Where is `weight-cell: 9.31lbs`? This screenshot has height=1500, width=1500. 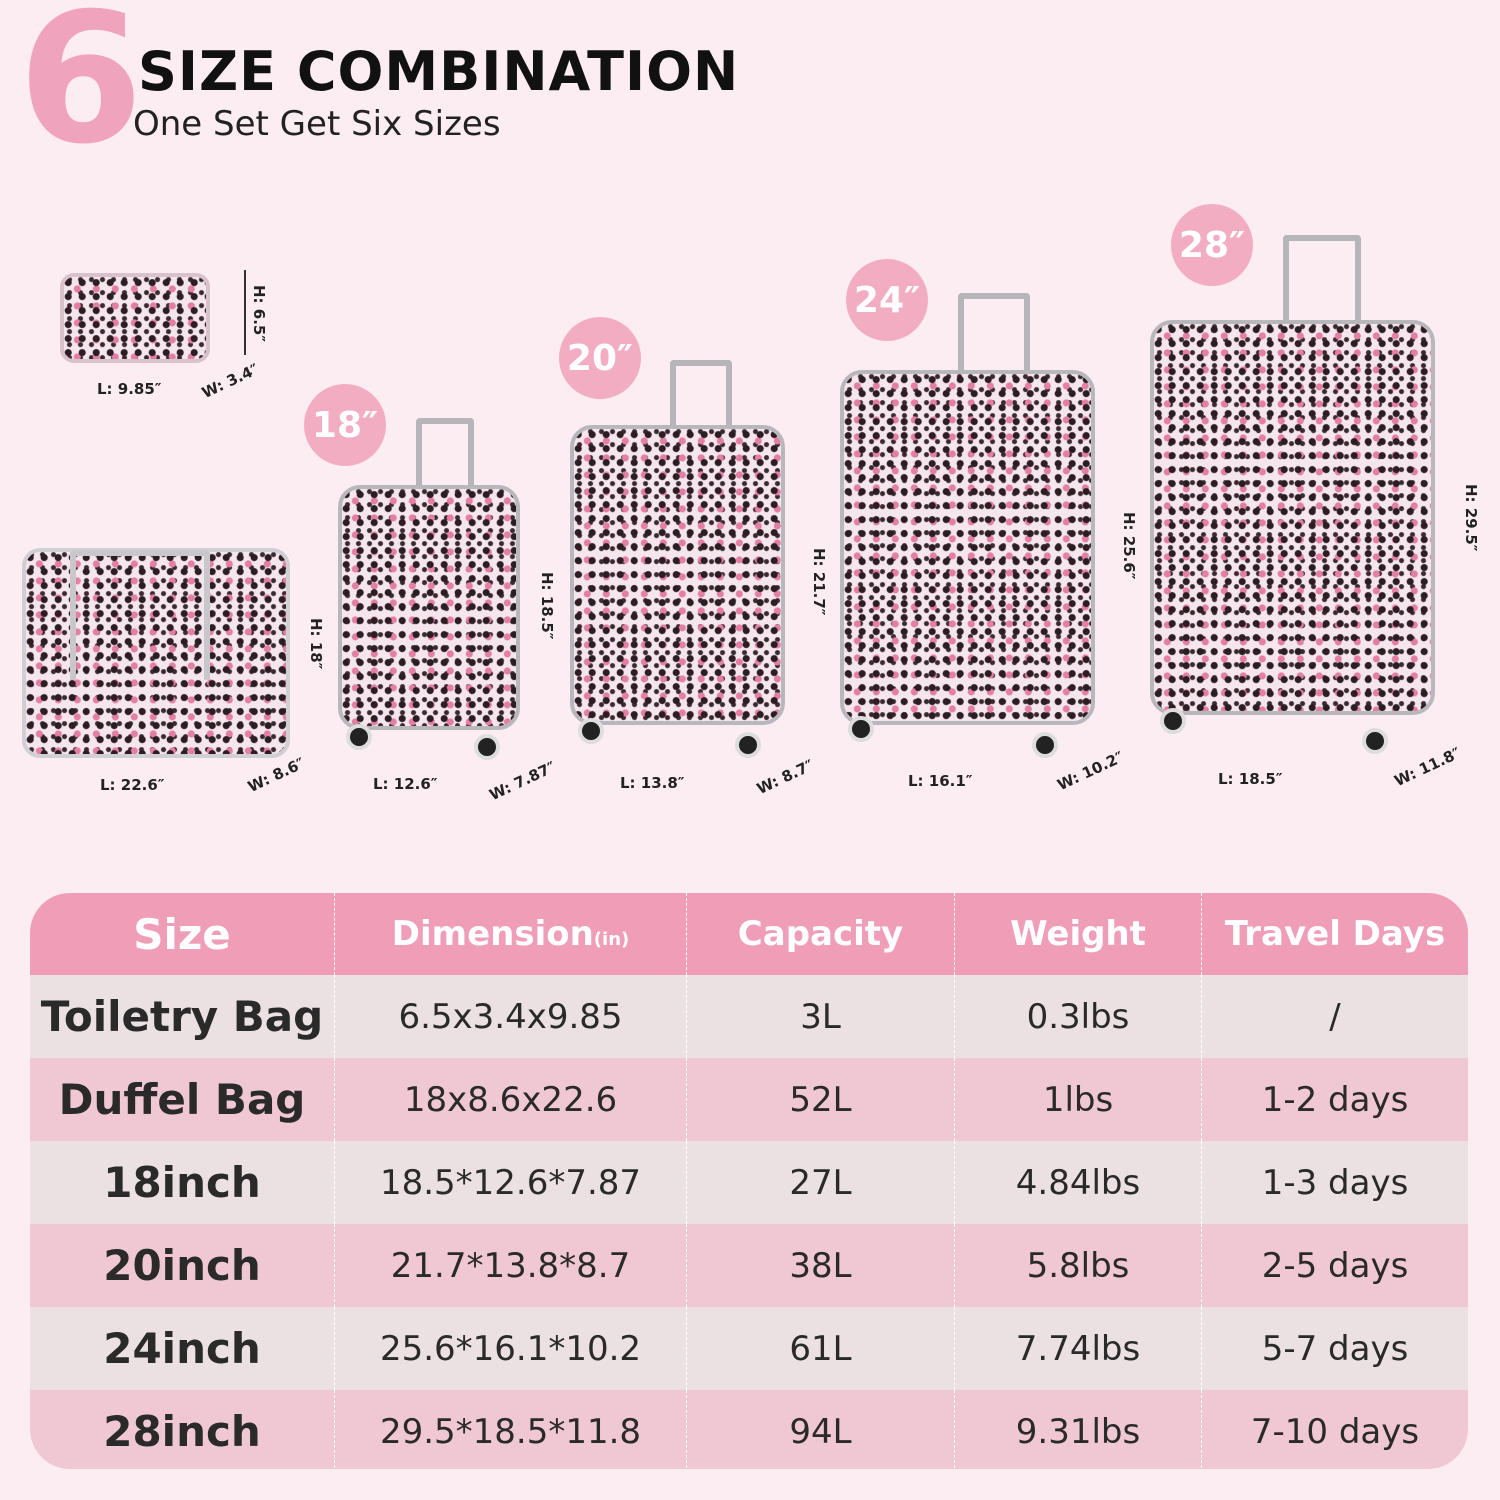
weight-cell: 9.31lbs is located at coordinates (1078, 1429).